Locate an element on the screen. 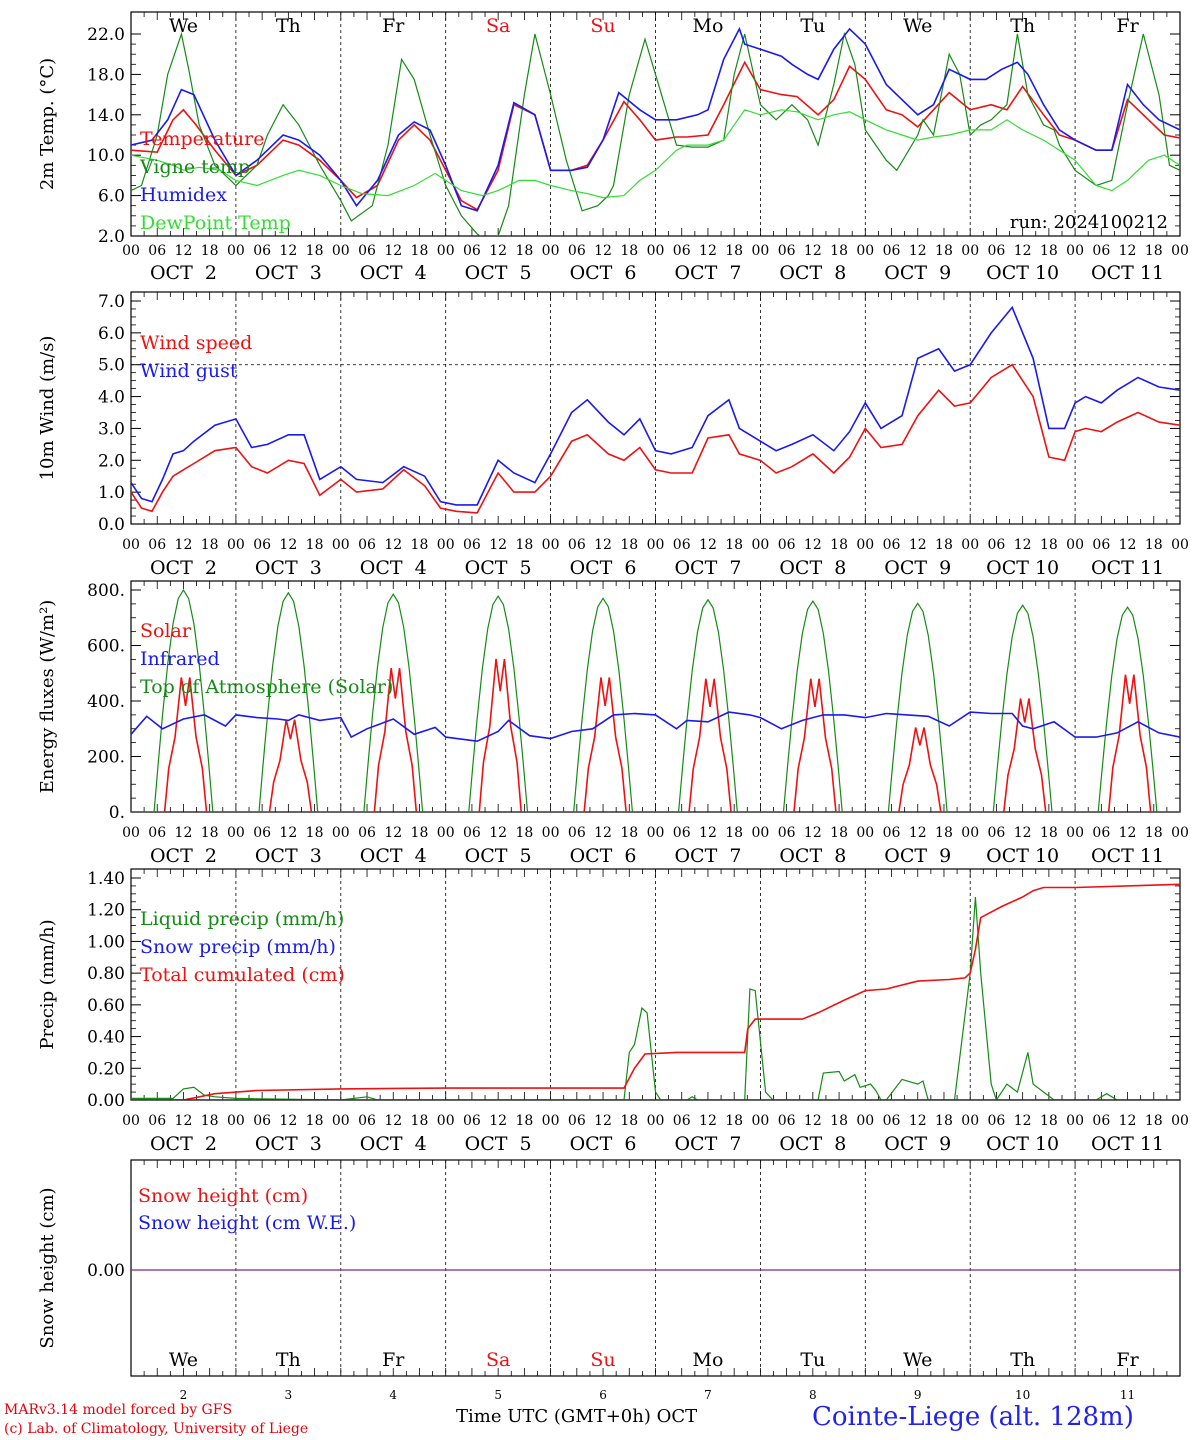 This screenshot has width=1194, height=1440. run-annotation: run: 2024100212 is located at coordinates (1089, 222).